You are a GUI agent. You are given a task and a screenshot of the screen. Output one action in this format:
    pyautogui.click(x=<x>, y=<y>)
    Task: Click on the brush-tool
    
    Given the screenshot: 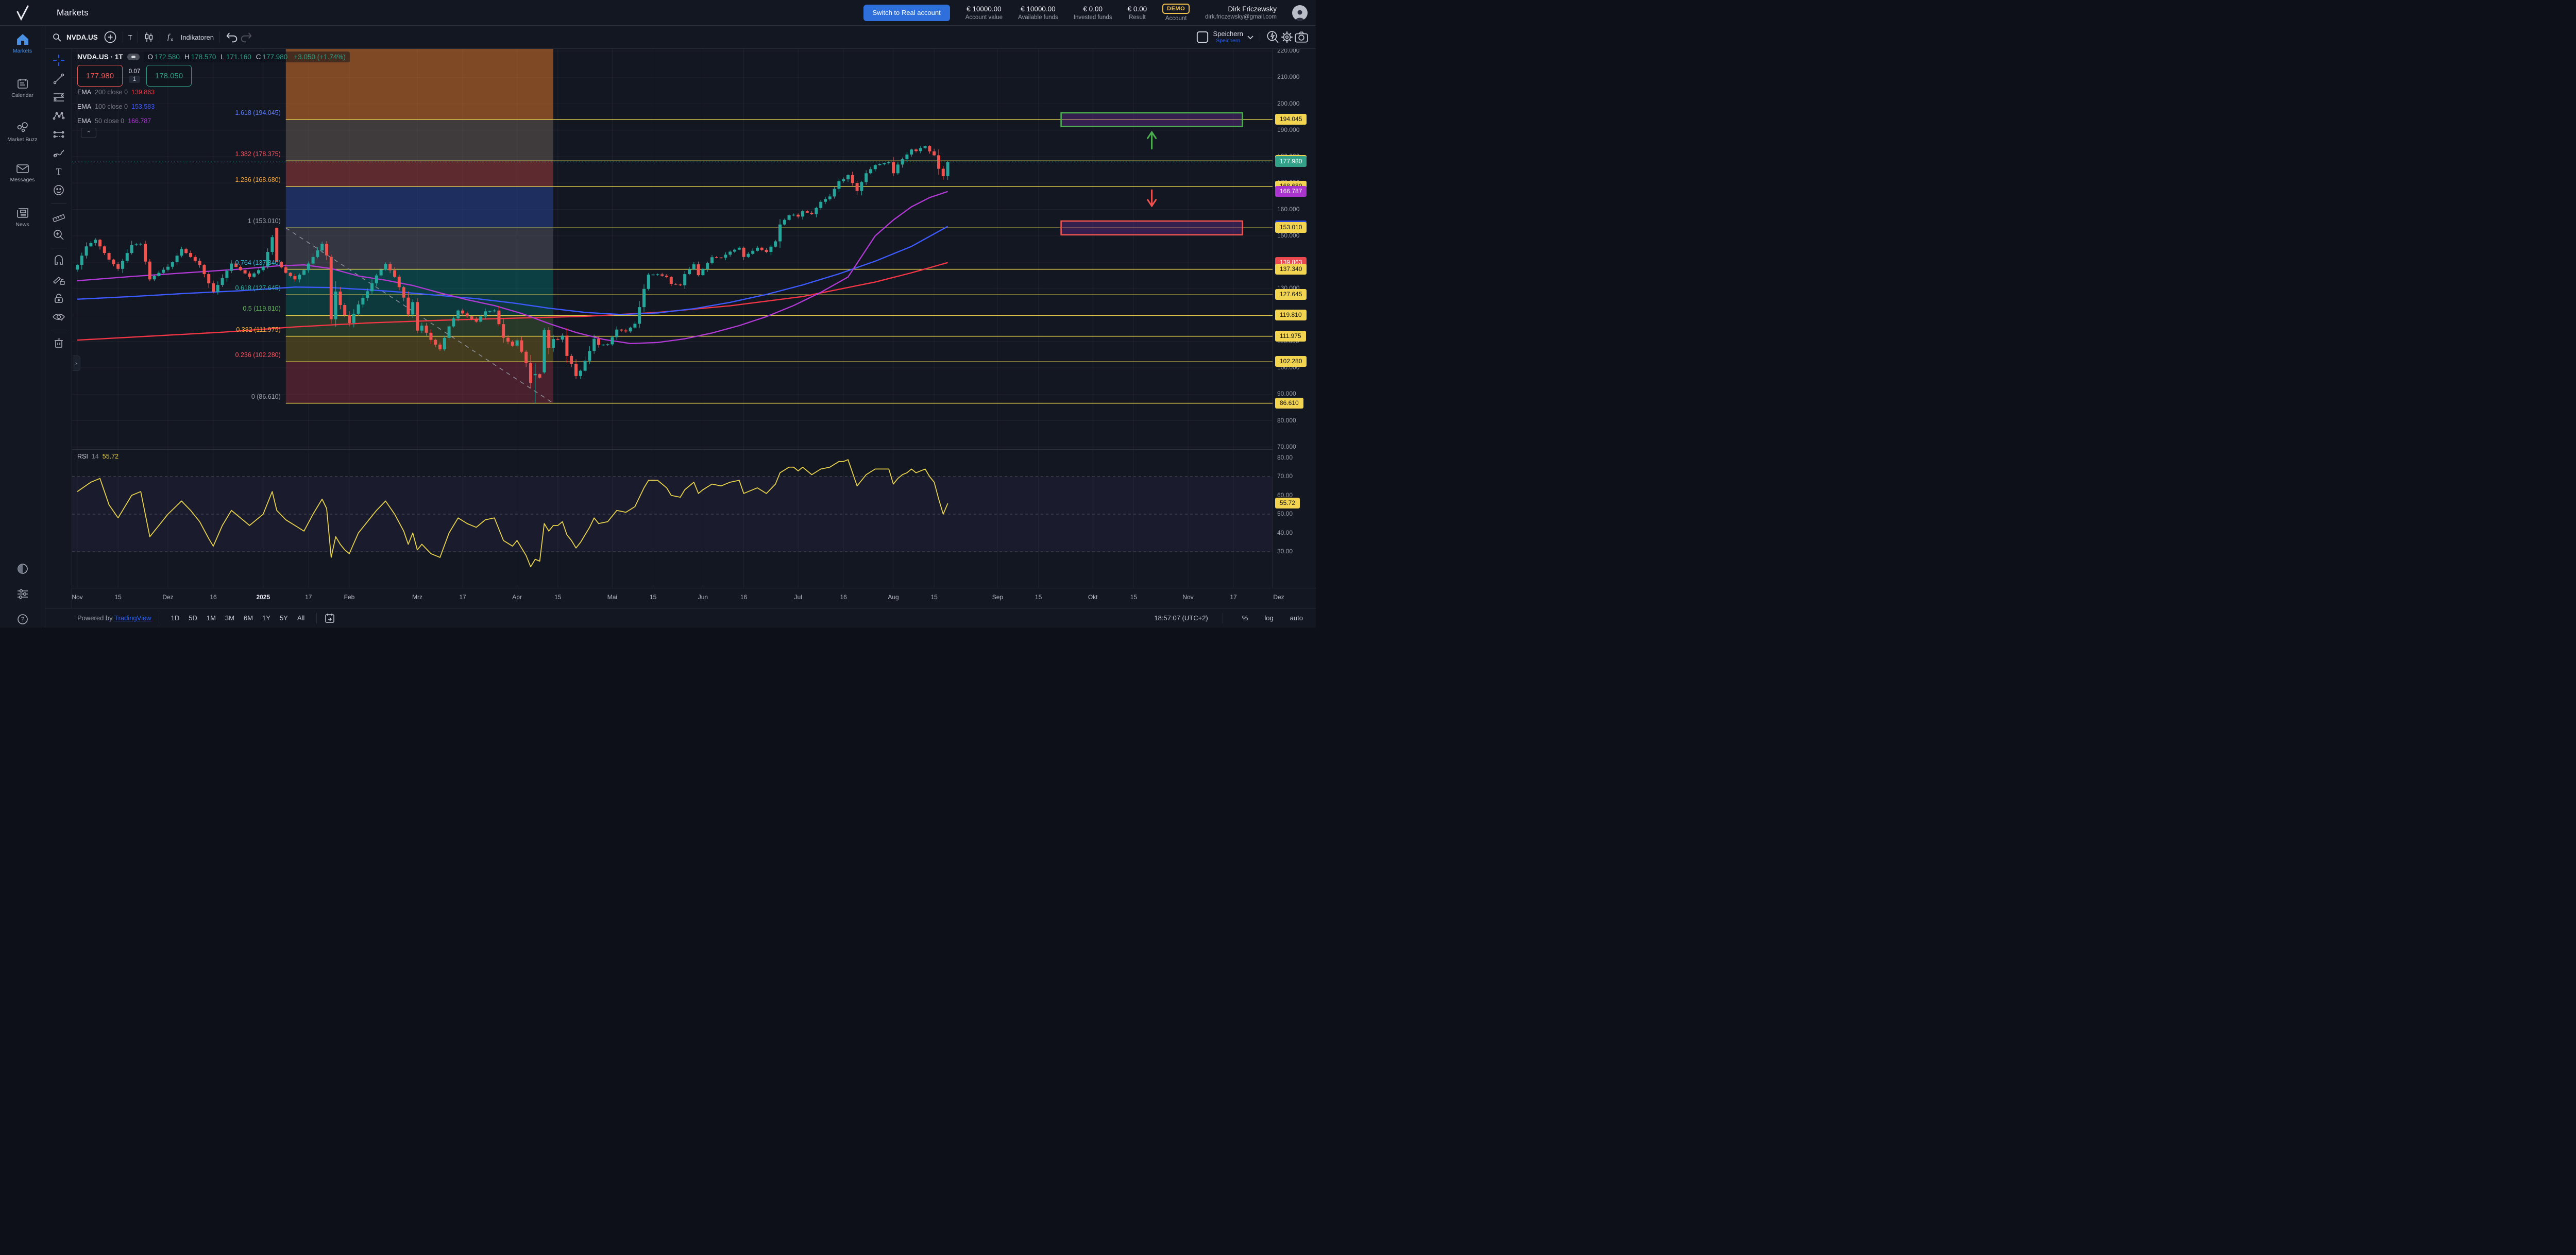 What is the action you would take?
    pyautogui.click(x=59, y=153)
    